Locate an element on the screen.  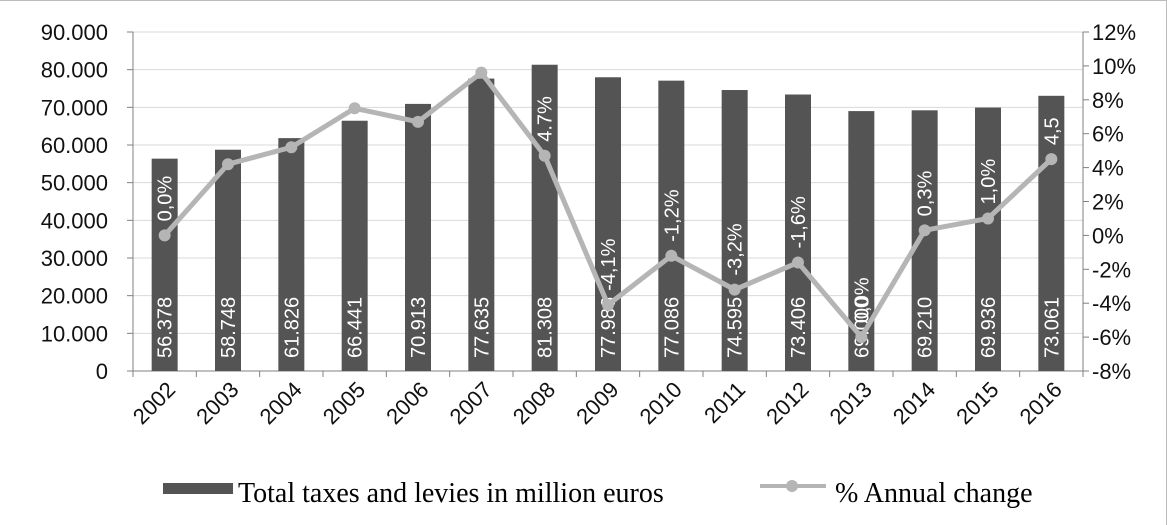
bar-data-label: 66.441 is located at coordinates (356, 327).